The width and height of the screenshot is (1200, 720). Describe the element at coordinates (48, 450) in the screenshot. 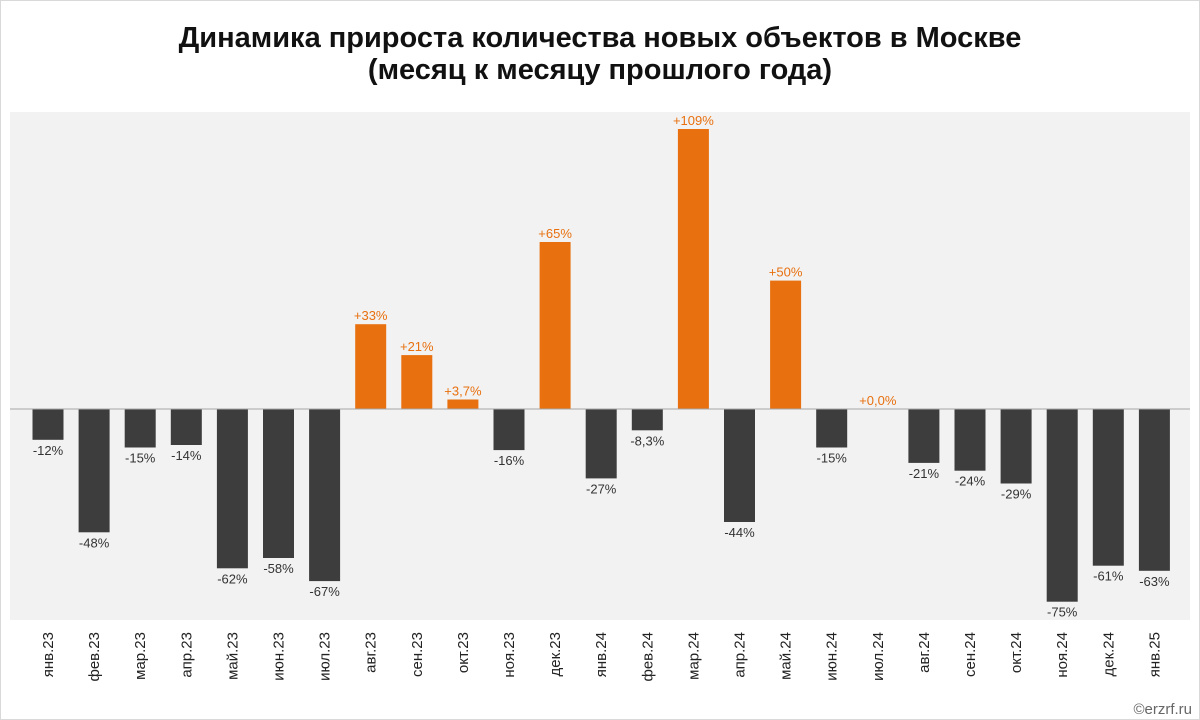

I see `value-label-янв.23: -12%` at that location.